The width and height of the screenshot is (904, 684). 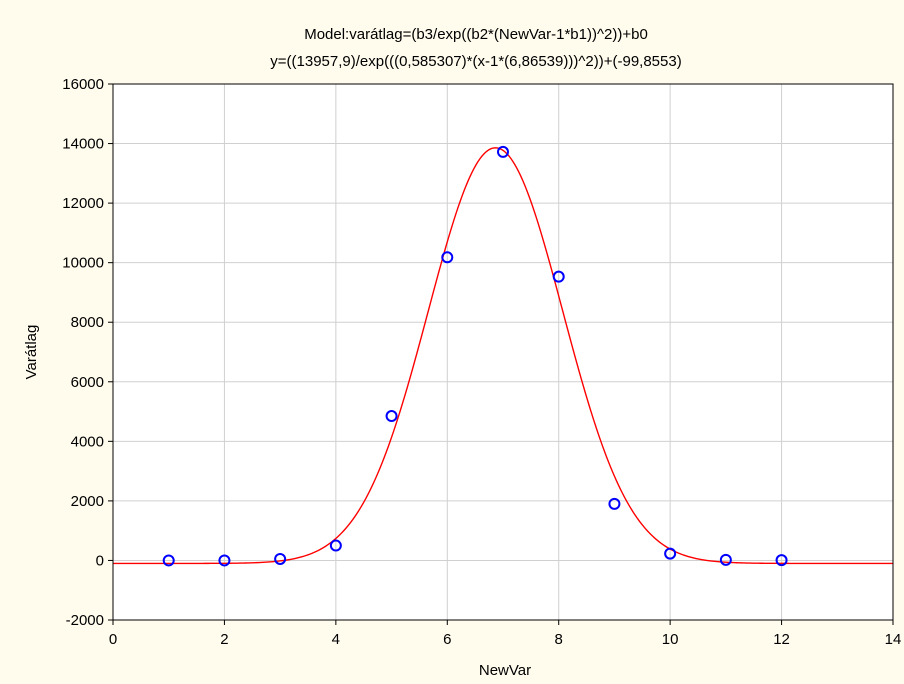 What do you see at coordinates (83, 144) in the screenshot?
I see `y-tick-label: 14000` at bounding box center [83, 144].